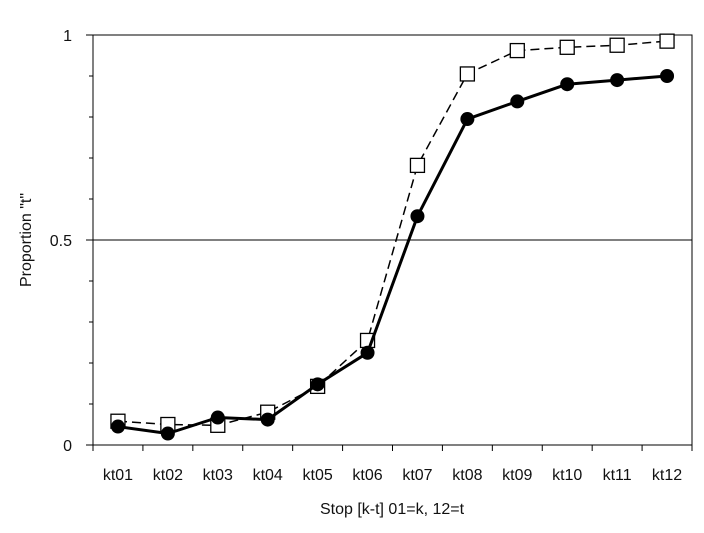 The width and height of the screenshot is (704, 533). Describe the element at coordinates (218, 475) in the screenshot. I see `x-tick-label: kt03` at that location.